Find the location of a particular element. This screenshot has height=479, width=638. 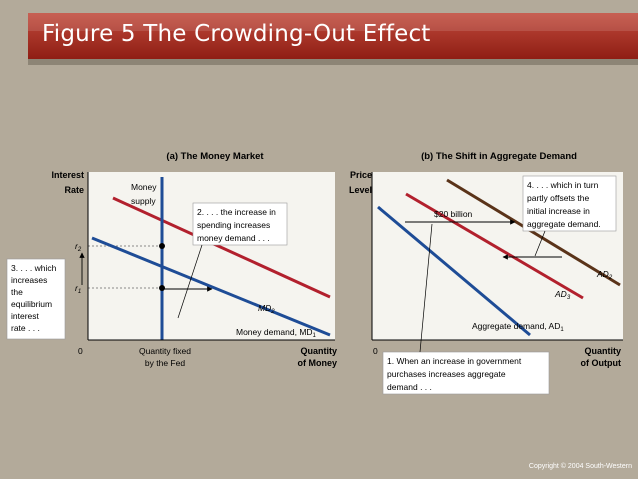

money-supply-label-2: supply is located at coordinates (143, 201).